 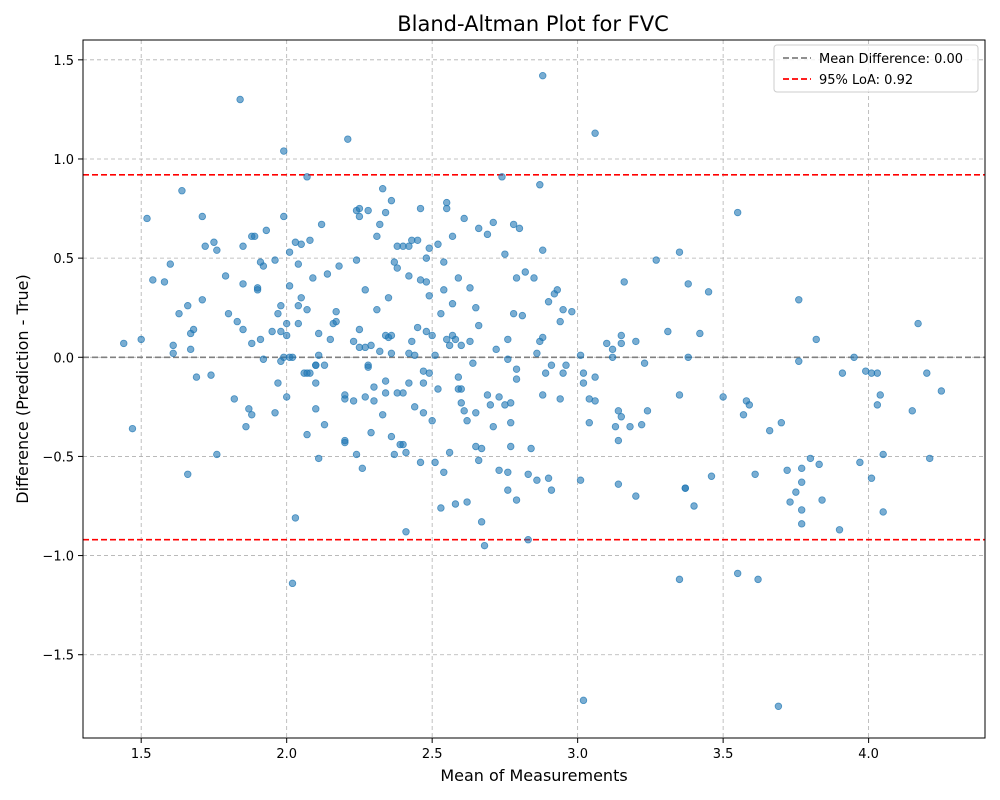 What do you see at coordinates (63, 259) in the screenshot?
I see `y-tick-label: 0.5` at bounding box center [63, 259].